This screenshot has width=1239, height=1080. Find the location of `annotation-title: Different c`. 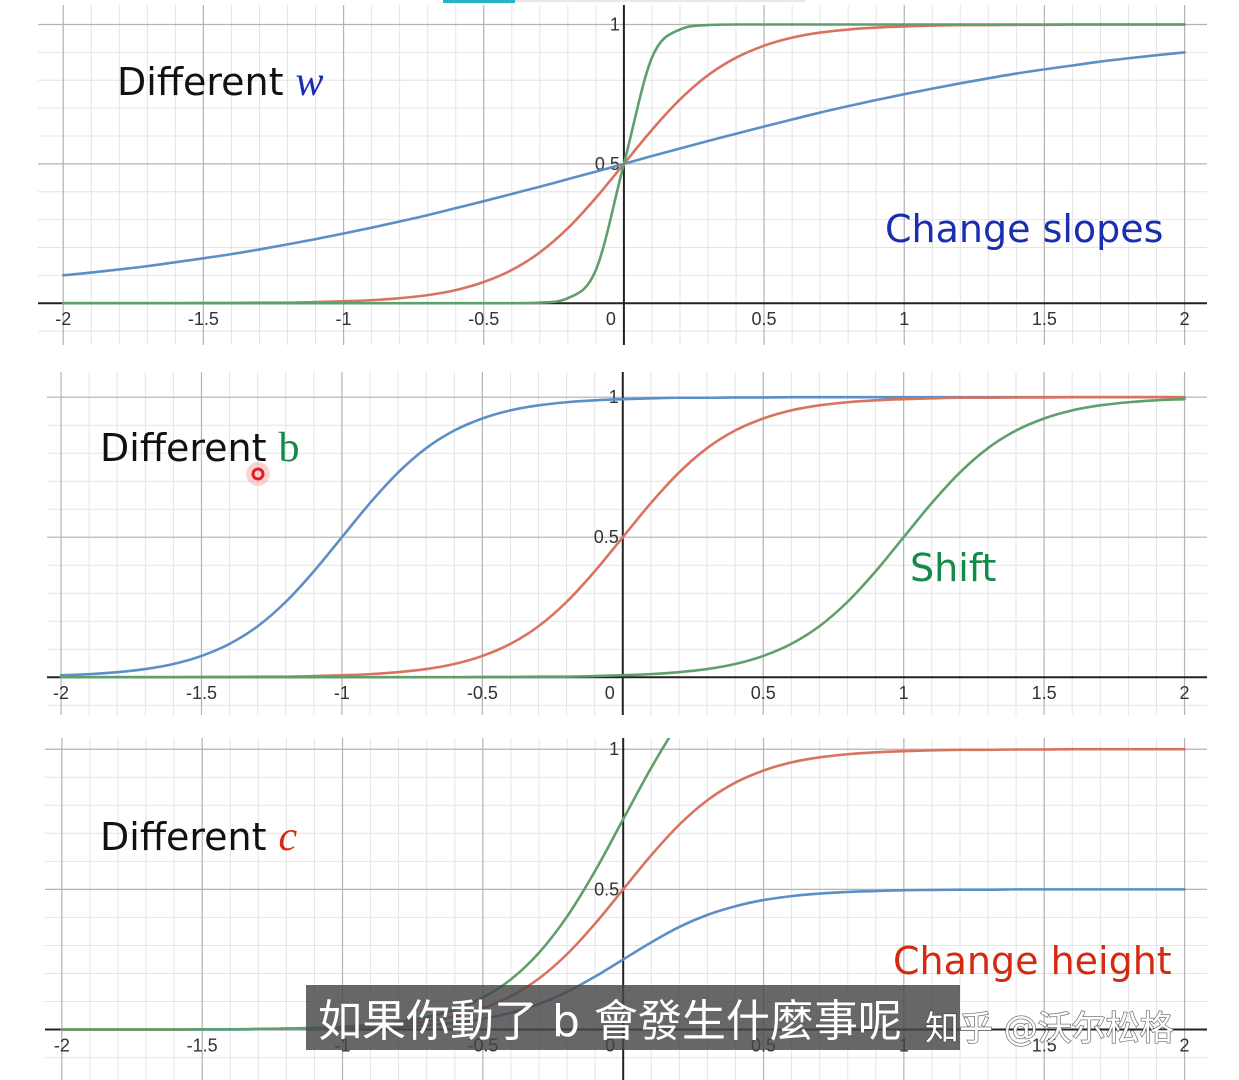

annotation-title: Different c is located at coordinates (199, 837).